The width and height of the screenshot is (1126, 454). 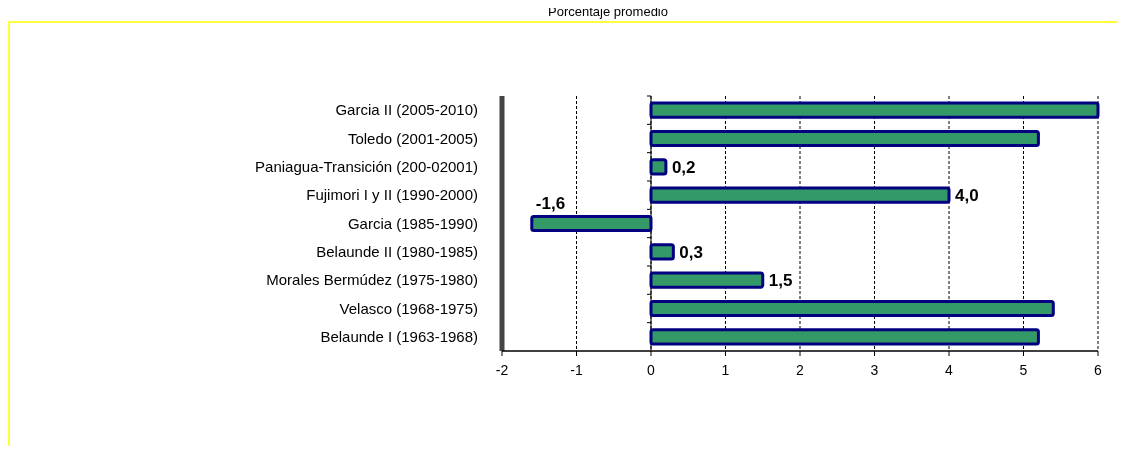 What do you see at coordinates (502, 370) in the screenshot?
I see `x-tick-label: -2` at bounding box center [502, 370].